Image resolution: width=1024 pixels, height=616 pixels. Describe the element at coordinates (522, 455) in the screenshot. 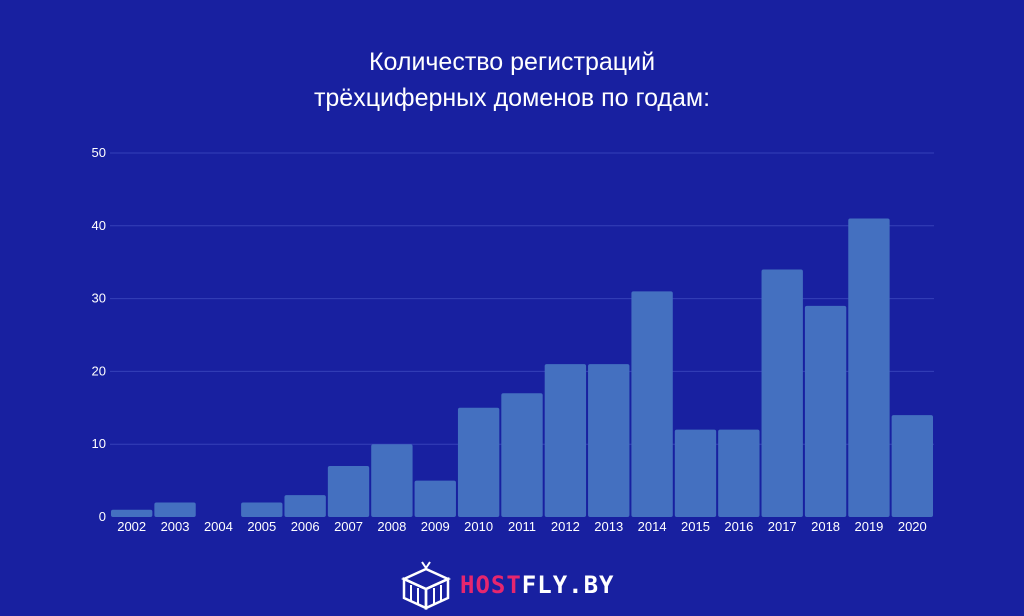

I see `bar-2011` at that location.